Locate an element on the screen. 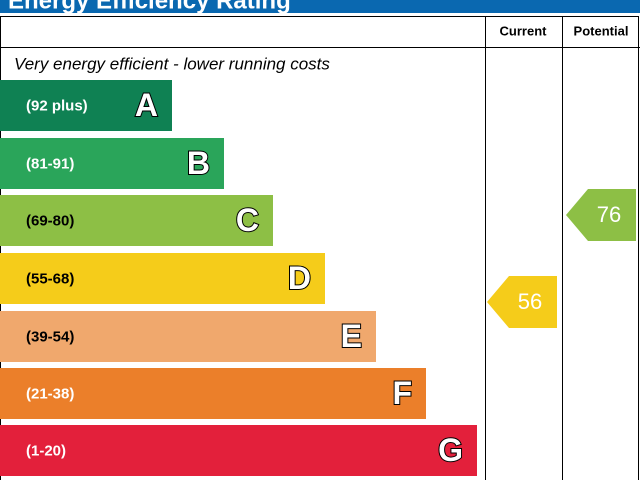 The height and width of the screenshot is (480, 640). band-letter: D is located at coordinates (299, 278).